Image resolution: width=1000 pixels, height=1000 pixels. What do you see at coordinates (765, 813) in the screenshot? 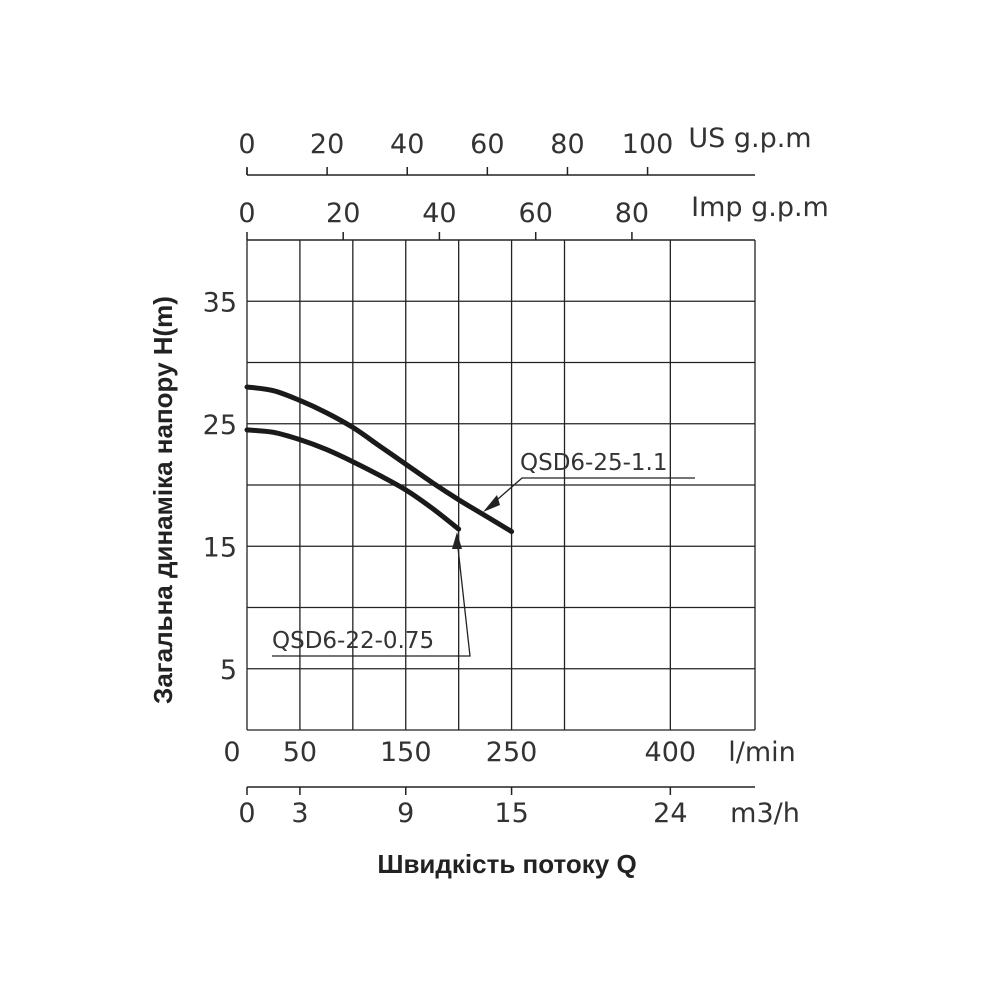
I see `secondary-axis-unit: m3/h` at bounding box center [765, 813].